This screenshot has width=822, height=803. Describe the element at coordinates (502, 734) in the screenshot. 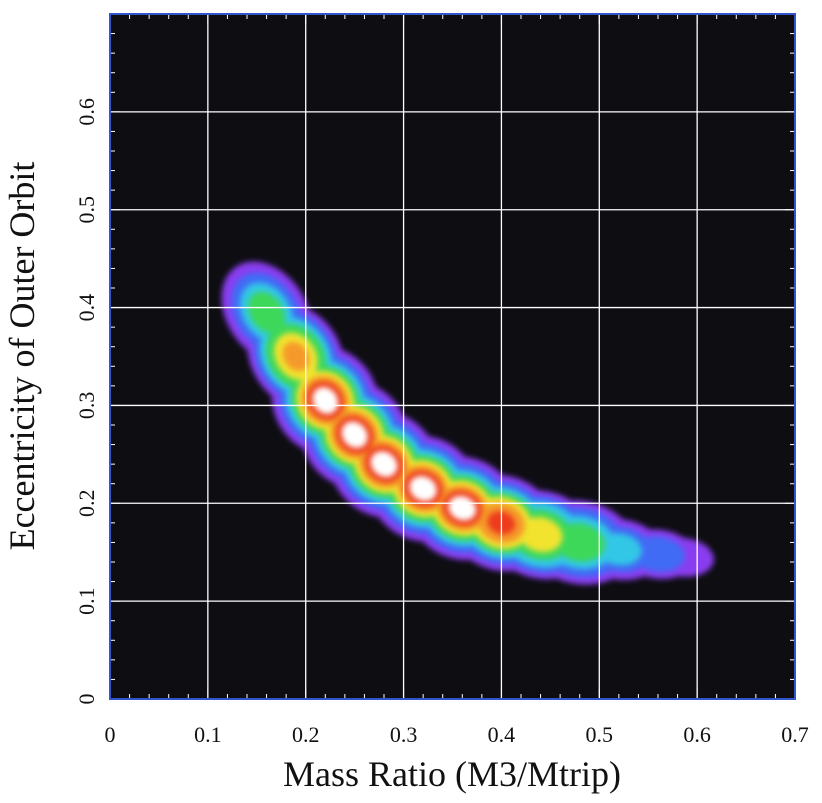

I see `x-tick-label: 0.4` at that location.